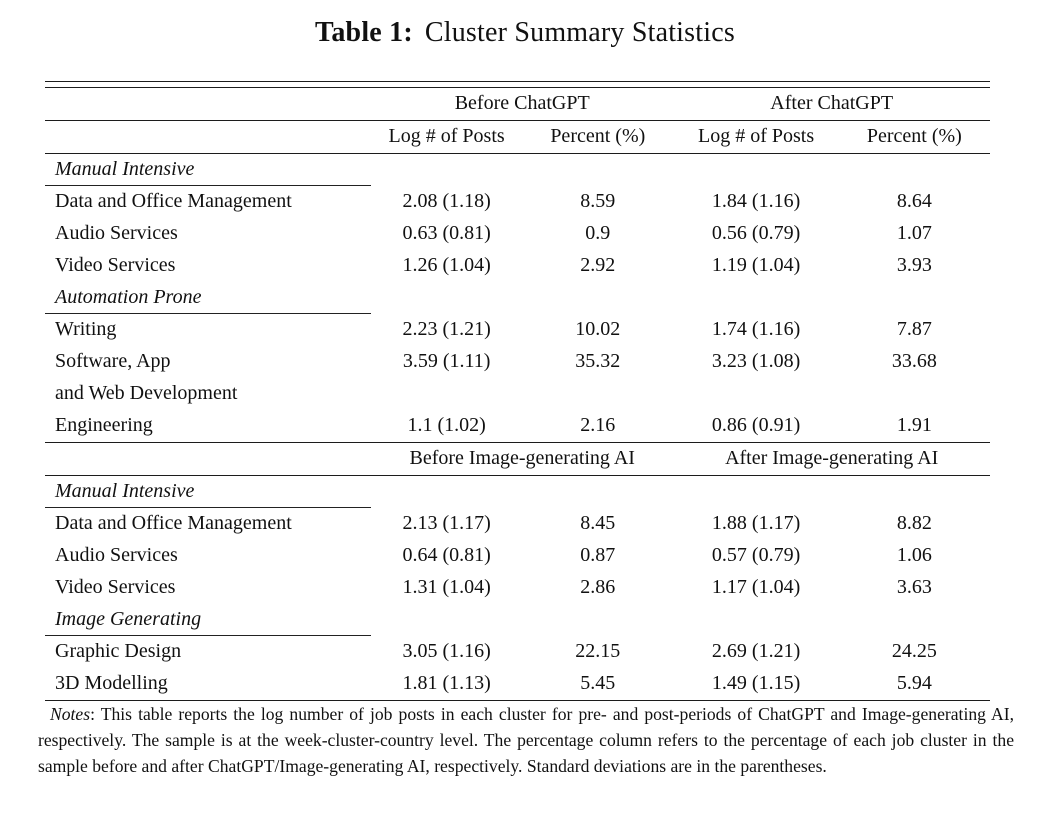 The image size is (1050, 822). Describe the element at coordinates (914, 329) in the screenshot. I see `cell-percent-after: 7.87` at that location.